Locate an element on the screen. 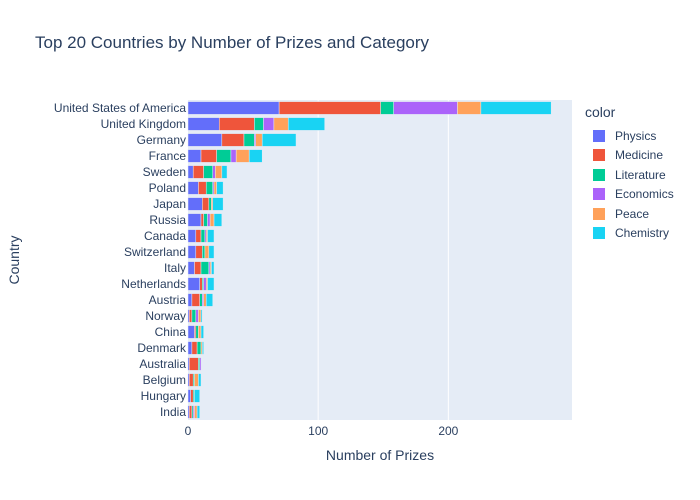 The width and height of the screenshot is (700, 500). y-tick-label: Norway is located at coordinates (165, 316).